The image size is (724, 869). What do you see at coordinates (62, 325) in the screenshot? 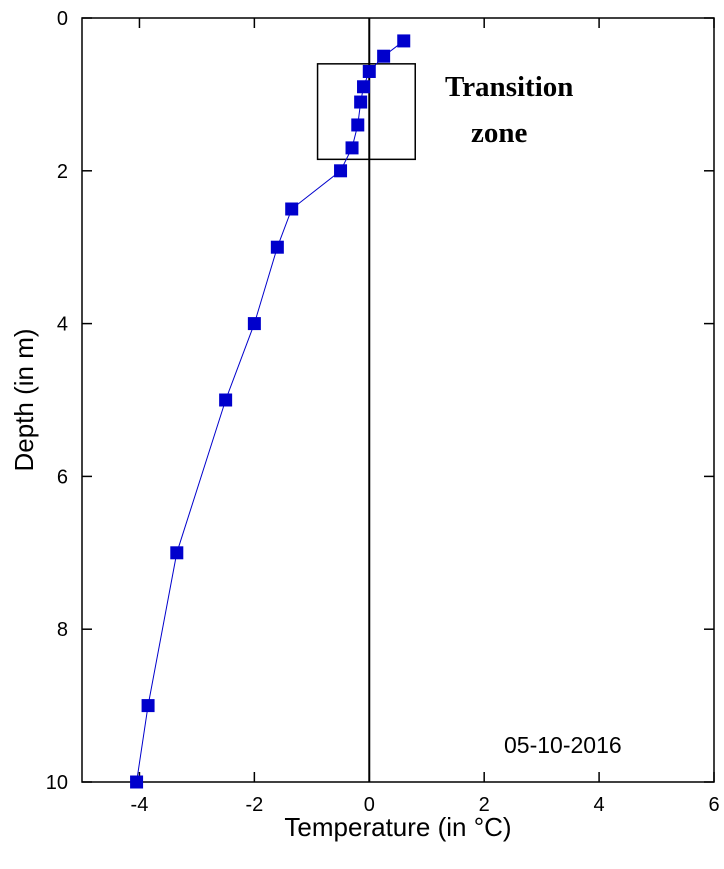
I see `y-tick-label: 4` at bounding box center [62, 325].